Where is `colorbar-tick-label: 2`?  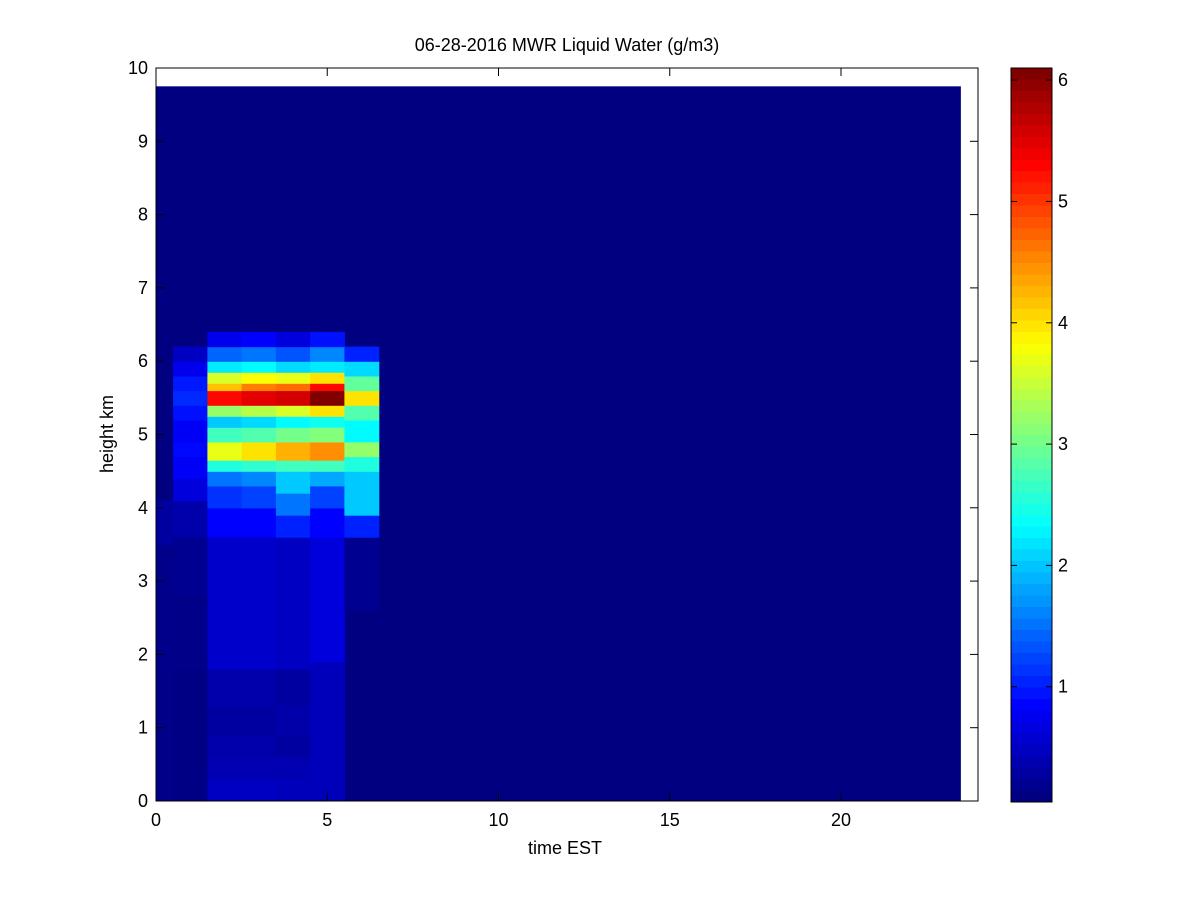 colorbar-tick-label: 2 is located at coordinates (1063, 565).